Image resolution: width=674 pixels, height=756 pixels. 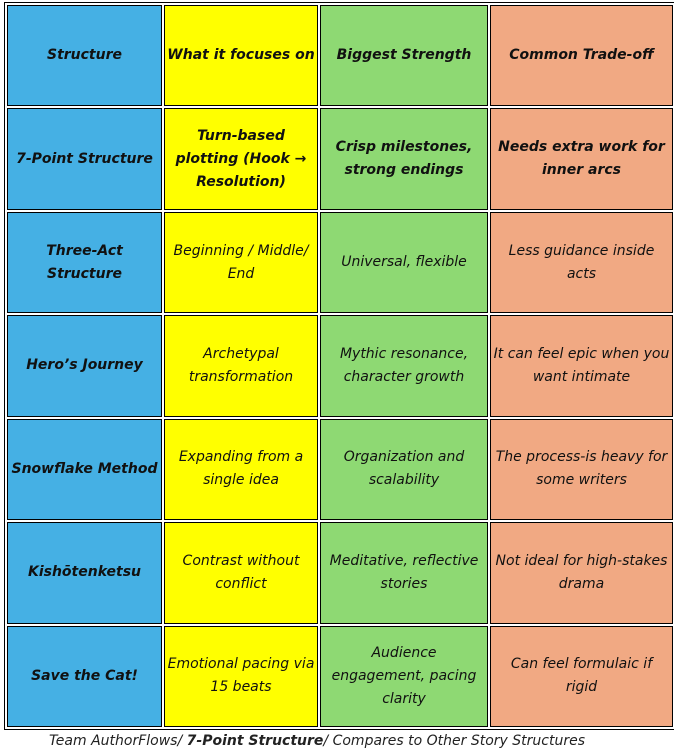 What do you see at coordinates (581, 262) in the screenshot?
I see `table-cell: Less guidance inside acts` at bounding box center [581, 262].